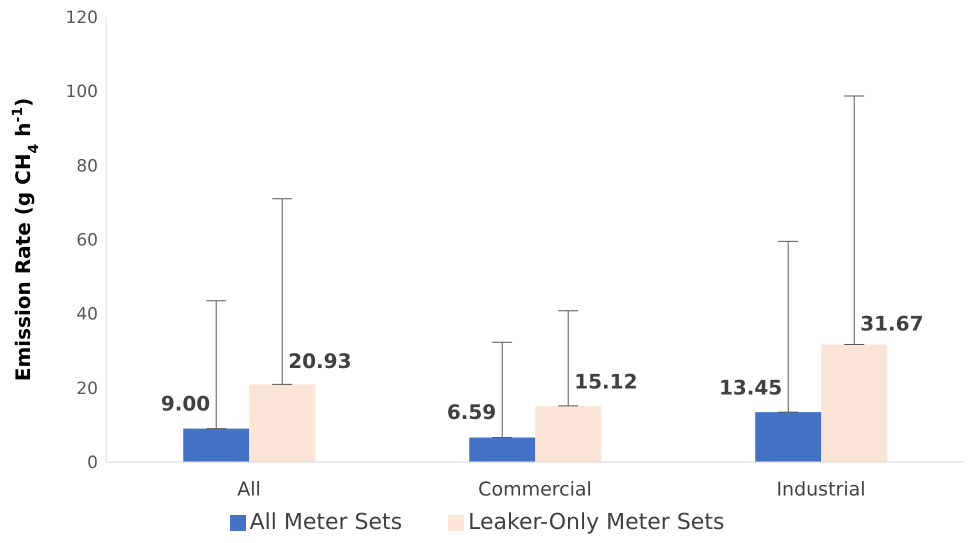 The width and height of the screenshot is (972, 543). Describe the element at coordinates (892, 323) in the screenshot. I see `data-label: 31.67` at that location.